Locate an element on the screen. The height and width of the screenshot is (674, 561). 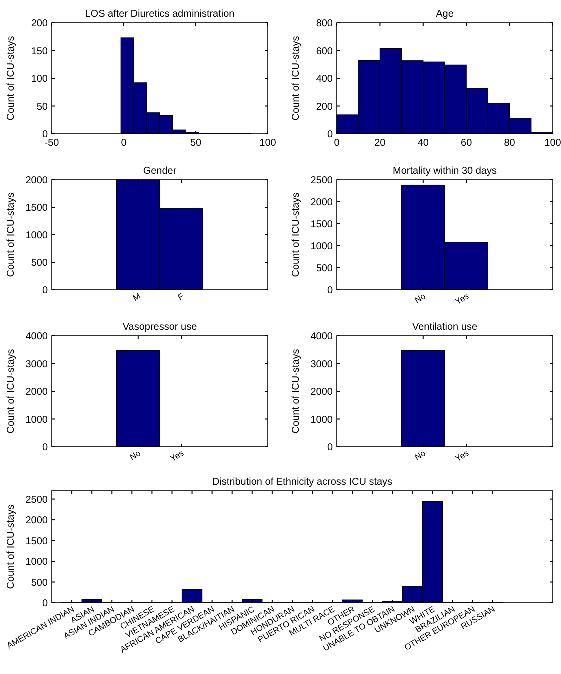
y-tick-label: 100 is located at coordinates (39, 79).